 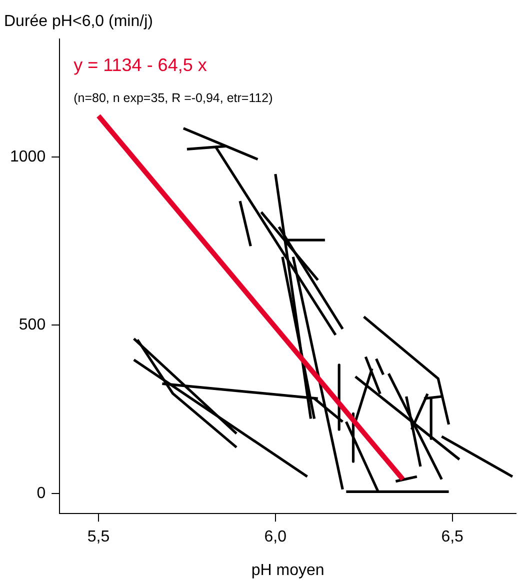 I want to click on annotation: (n=80, n exp=35, R =-0,94, etr=112), so click(x=173, y=98).